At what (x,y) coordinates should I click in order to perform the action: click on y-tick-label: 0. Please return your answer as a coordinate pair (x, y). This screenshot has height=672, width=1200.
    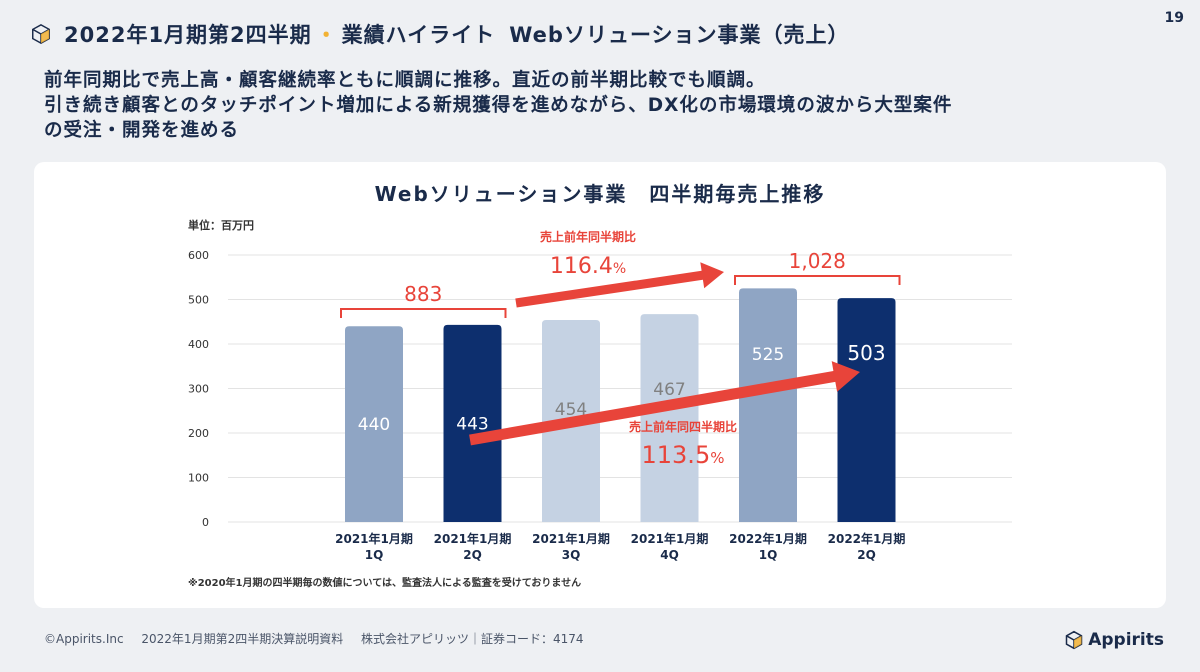
    Looking at the image, I should click on (205, 522).